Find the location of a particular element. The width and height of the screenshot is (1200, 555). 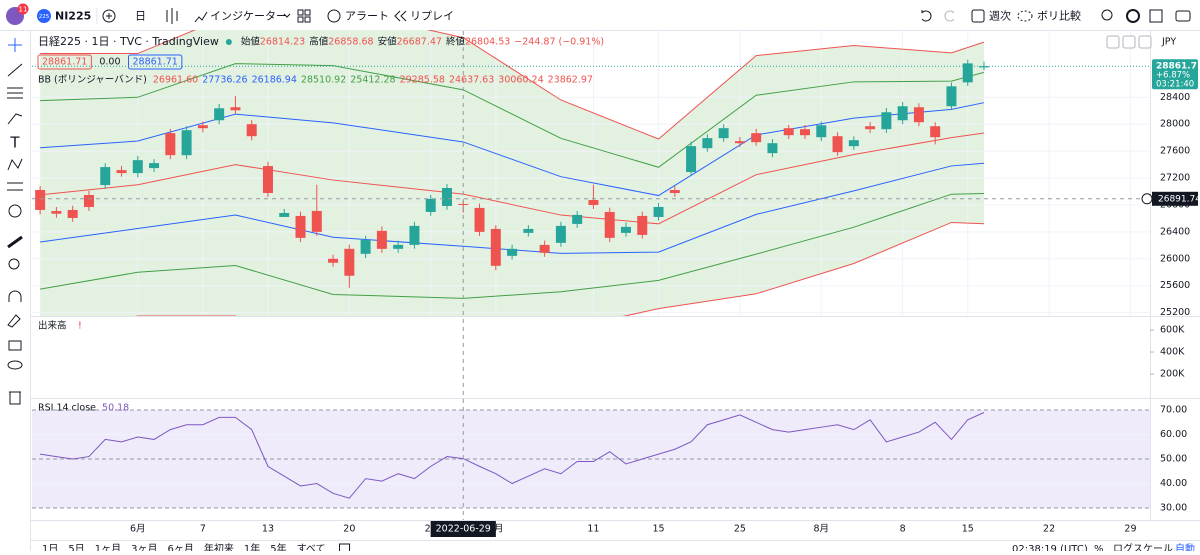

pattern-tool is located at coordinates (15, 164).